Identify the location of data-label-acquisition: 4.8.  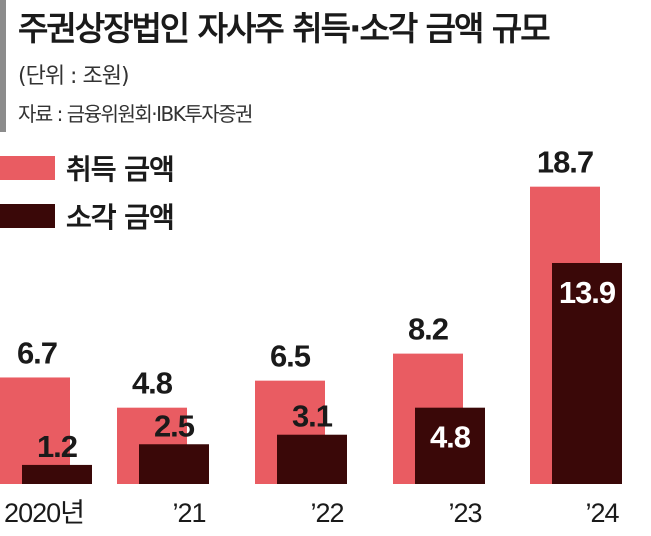
(152, 383).